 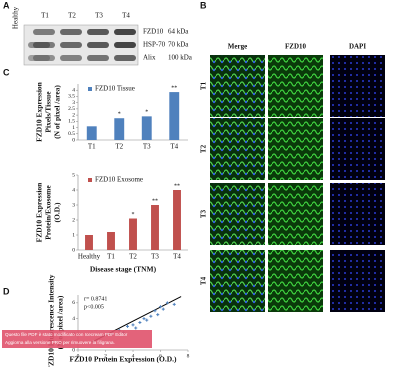 What do you see at coordinates (92, 147) in the screenshot?
I see `x-tick-label: T1` at bounding box center [92, 147].